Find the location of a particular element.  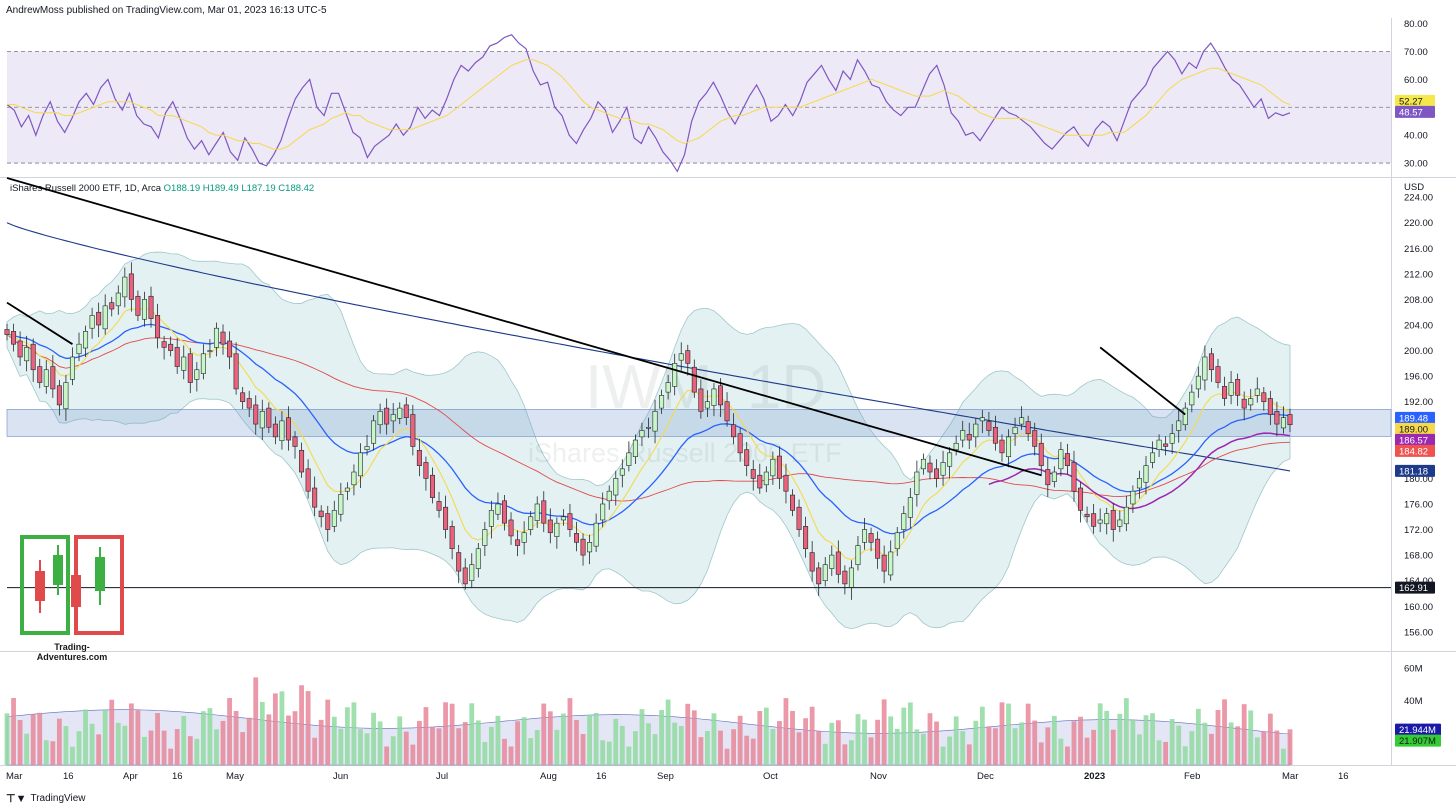

trendline is located at coordinates (1142, 381).